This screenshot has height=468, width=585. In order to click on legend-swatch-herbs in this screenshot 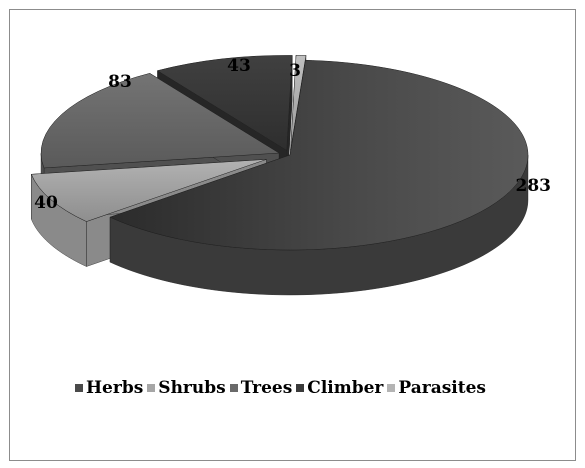, I will do `click(79, 388)`.